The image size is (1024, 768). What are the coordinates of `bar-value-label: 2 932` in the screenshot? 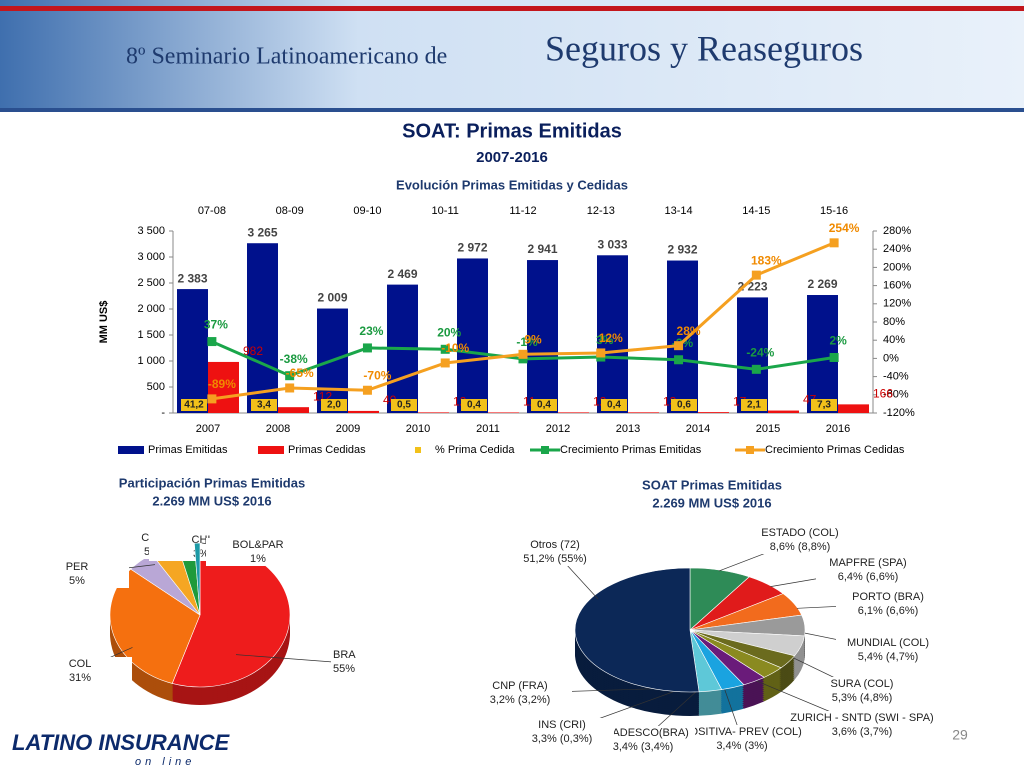 It's located at (682, 250).